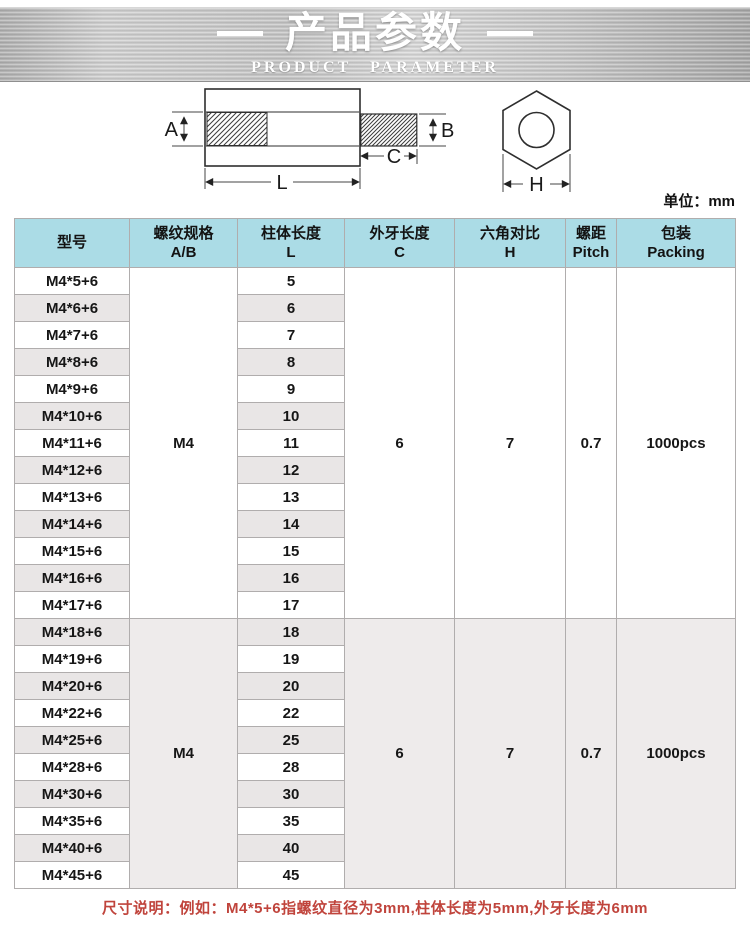 This screenshot has width=750, height=929. I want to click on col-header-line1: 包装, so click(675, 233).